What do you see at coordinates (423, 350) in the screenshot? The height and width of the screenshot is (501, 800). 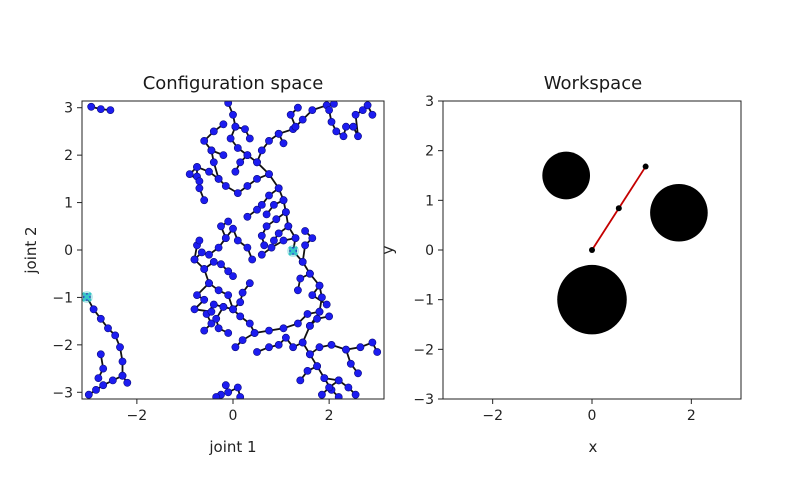 I see `workspace-ytick-label: −2` at bounding box center [423, 350].